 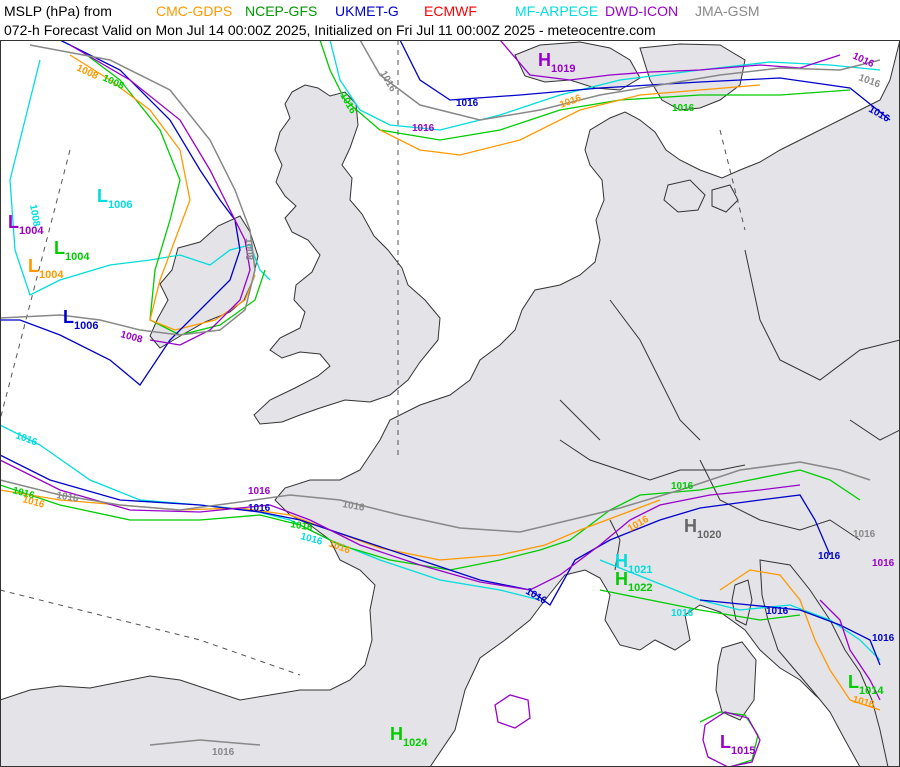 What do you see at coordinates (670, 60) in the screenshot?
I see `isobar-icon-1019-ring` at bounding box center [670, 60].